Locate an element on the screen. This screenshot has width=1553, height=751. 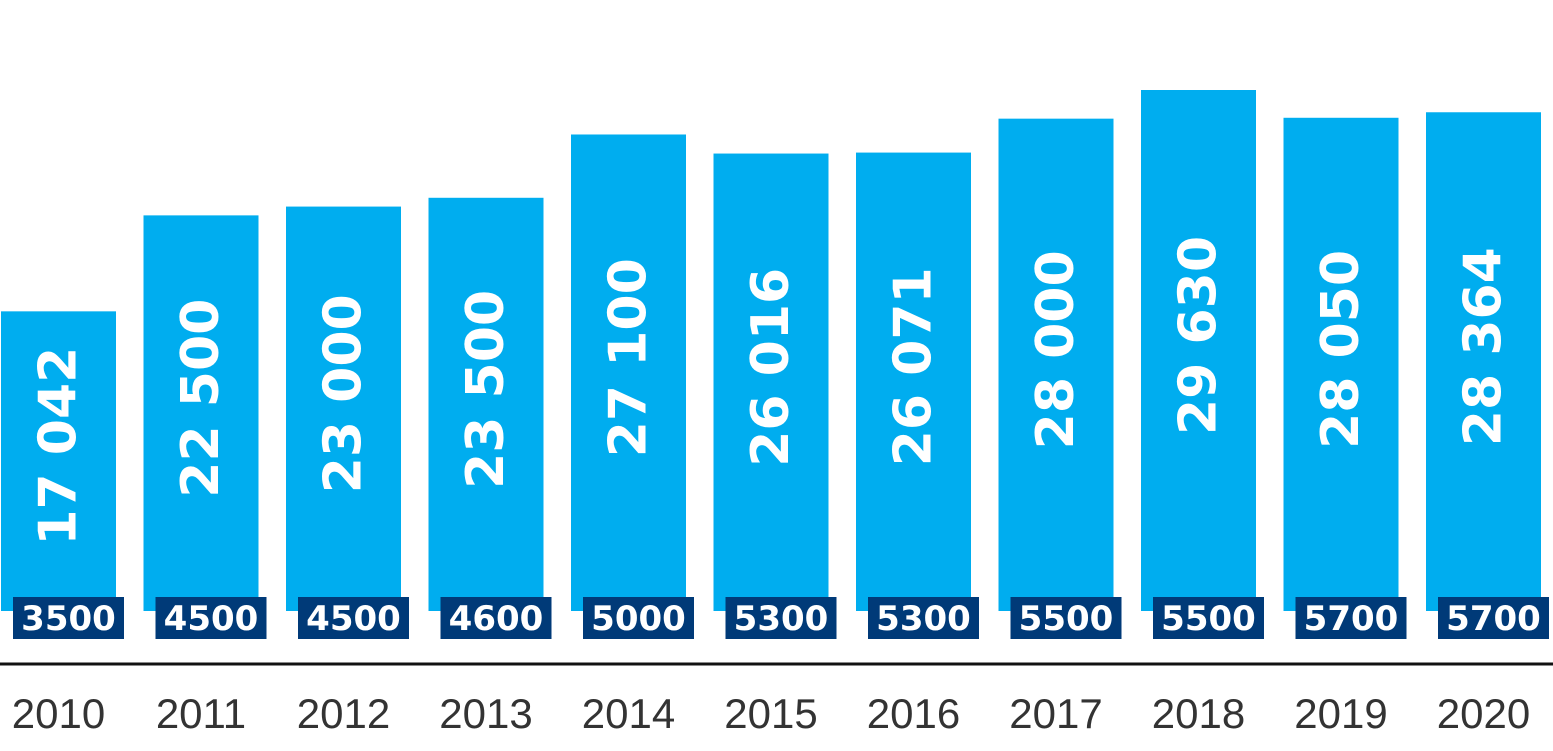
bar-2020 is located at coordinates (1483, 362).